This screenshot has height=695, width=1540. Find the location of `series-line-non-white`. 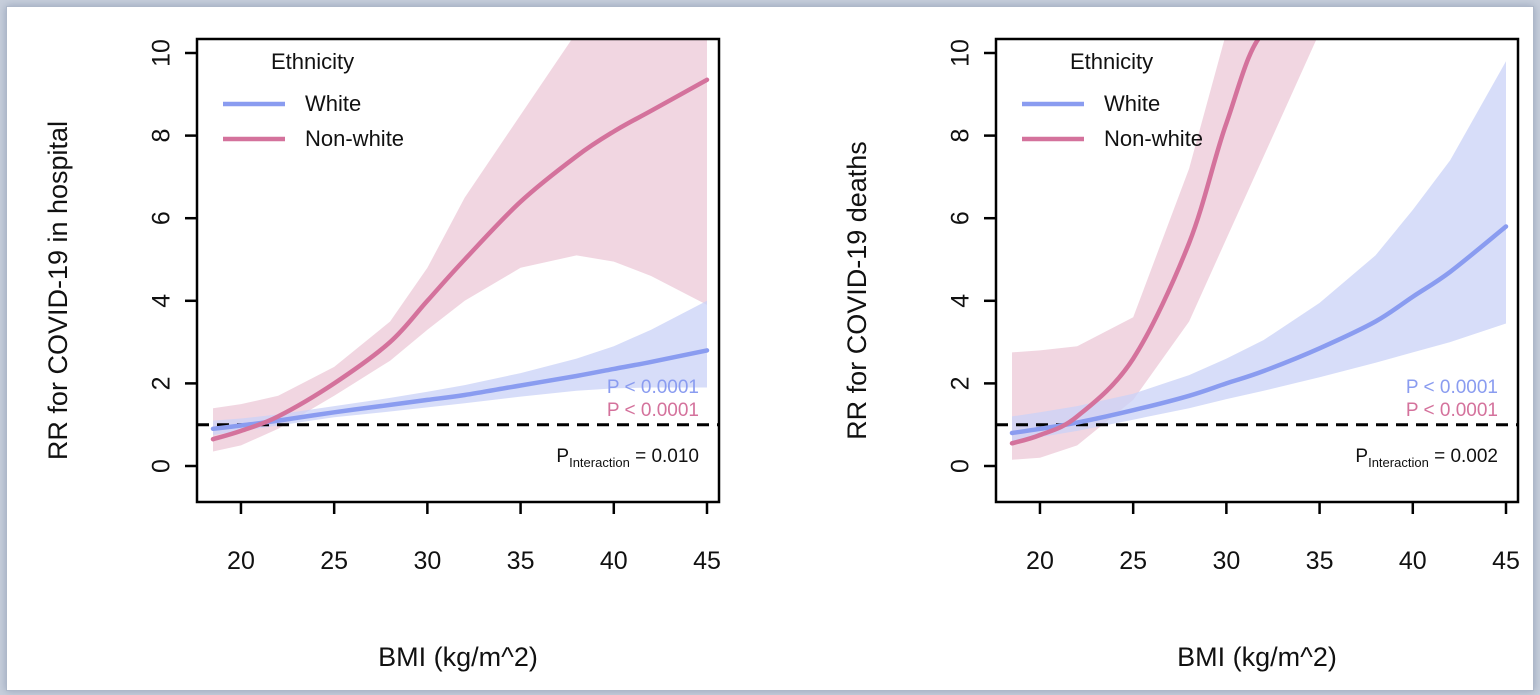

series-line-non-white is located at coordinates (1135, 242).